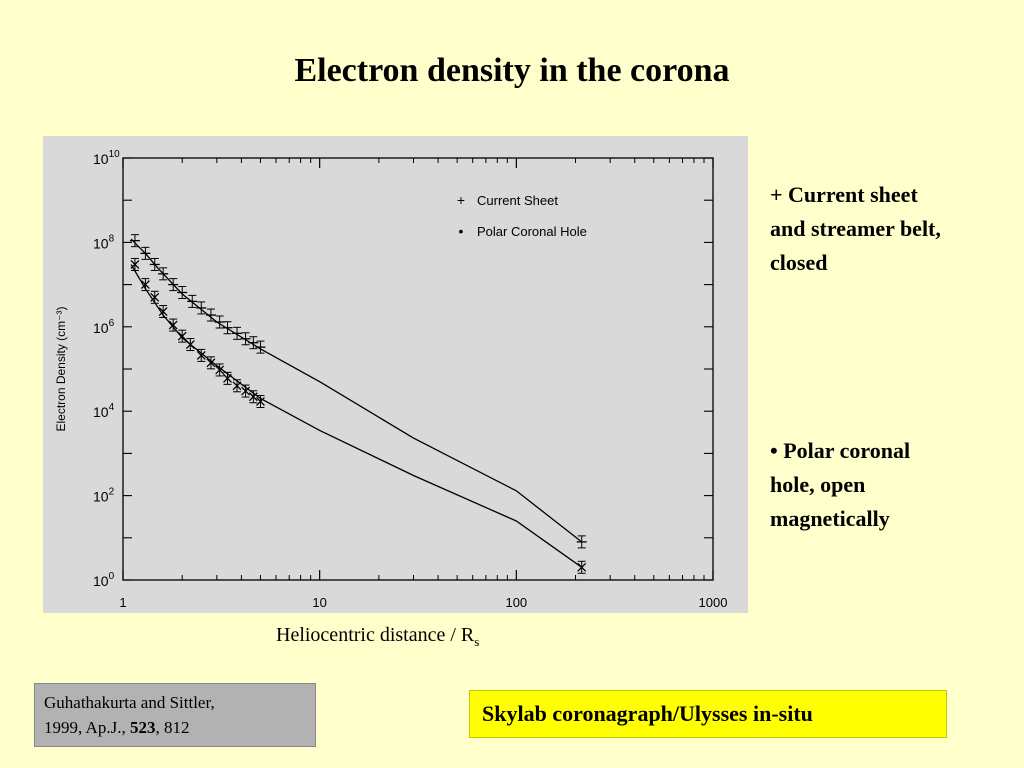  Describe the element at coordinates (840, 484) in the screenshot. I see `note-polar-hole: • Polar coronal hole, open magnetically` at that location.